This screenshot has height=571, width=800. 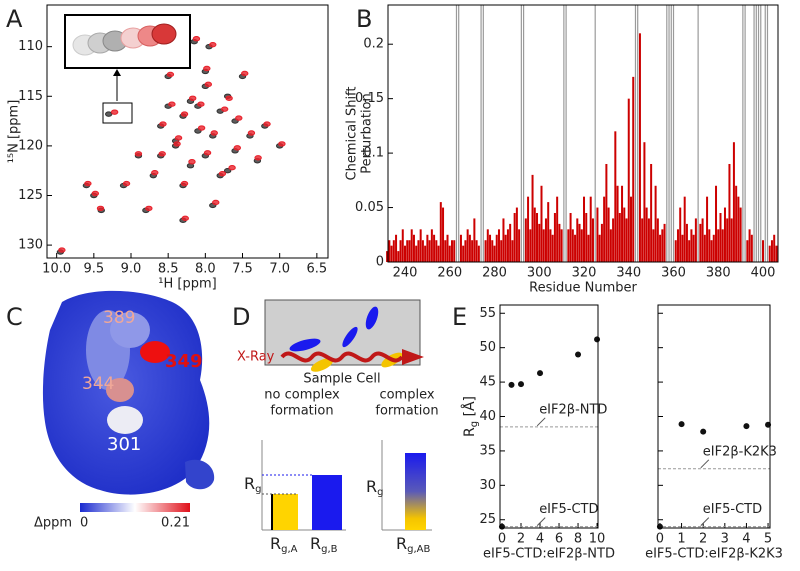 What do you see at coordinates (184, 361) in the screenshot?
I see `residue-label: 349` at bounding box center [184, 361].